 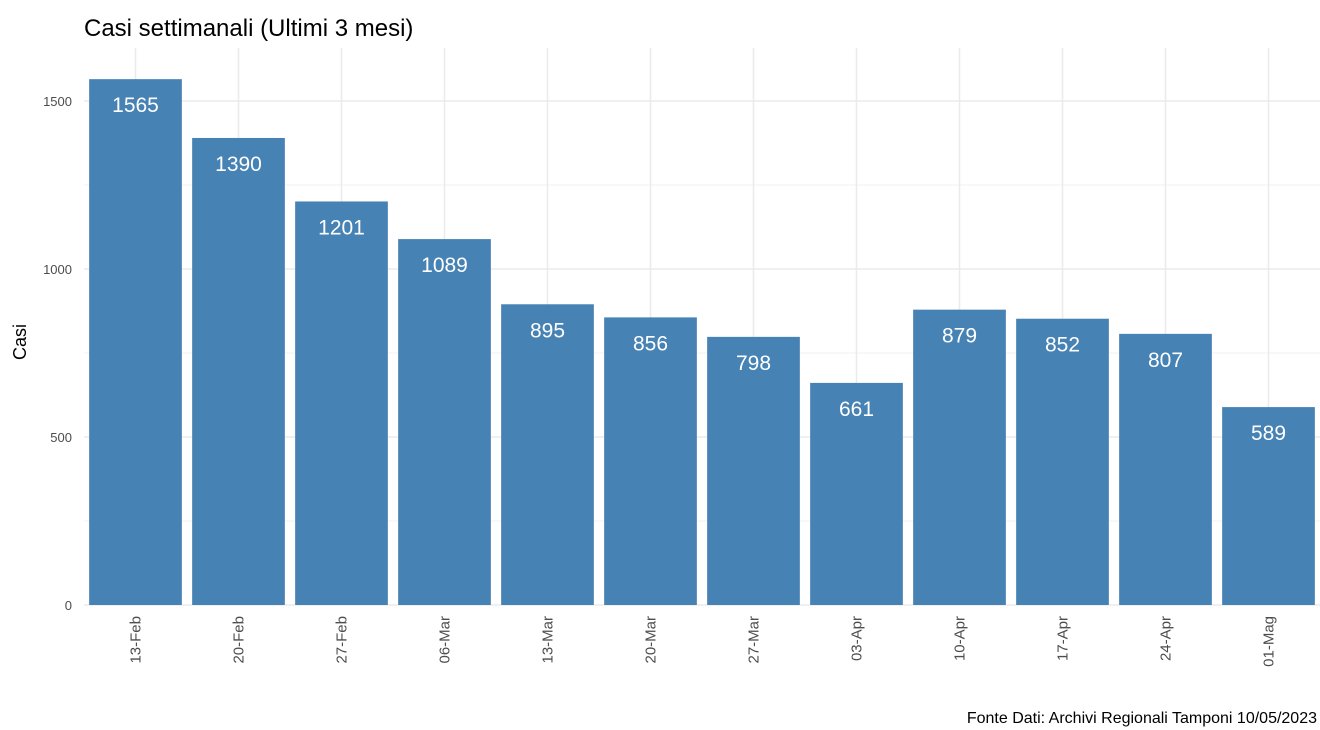 I want to click on bar-value-label: 661, so click(x=856, y=409).